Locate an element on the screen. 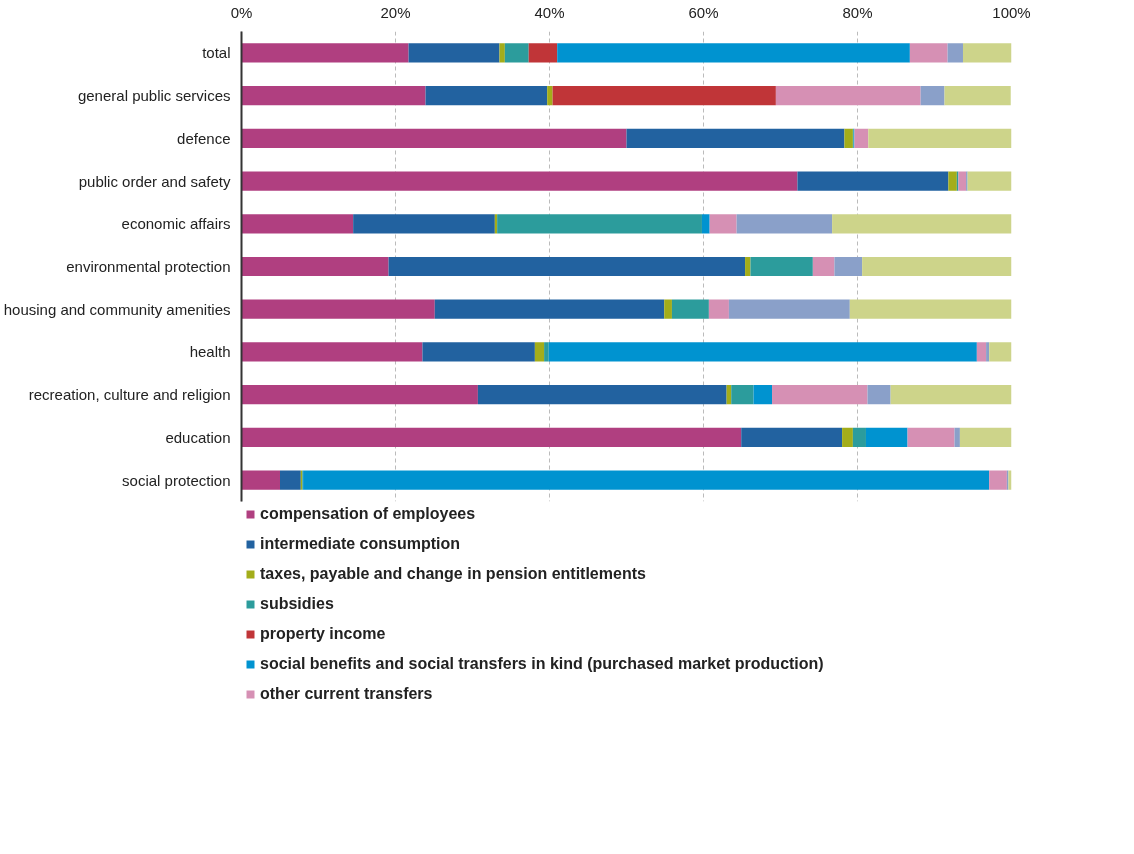  legend-label: other current transfers is located at coordinates (346, 694).